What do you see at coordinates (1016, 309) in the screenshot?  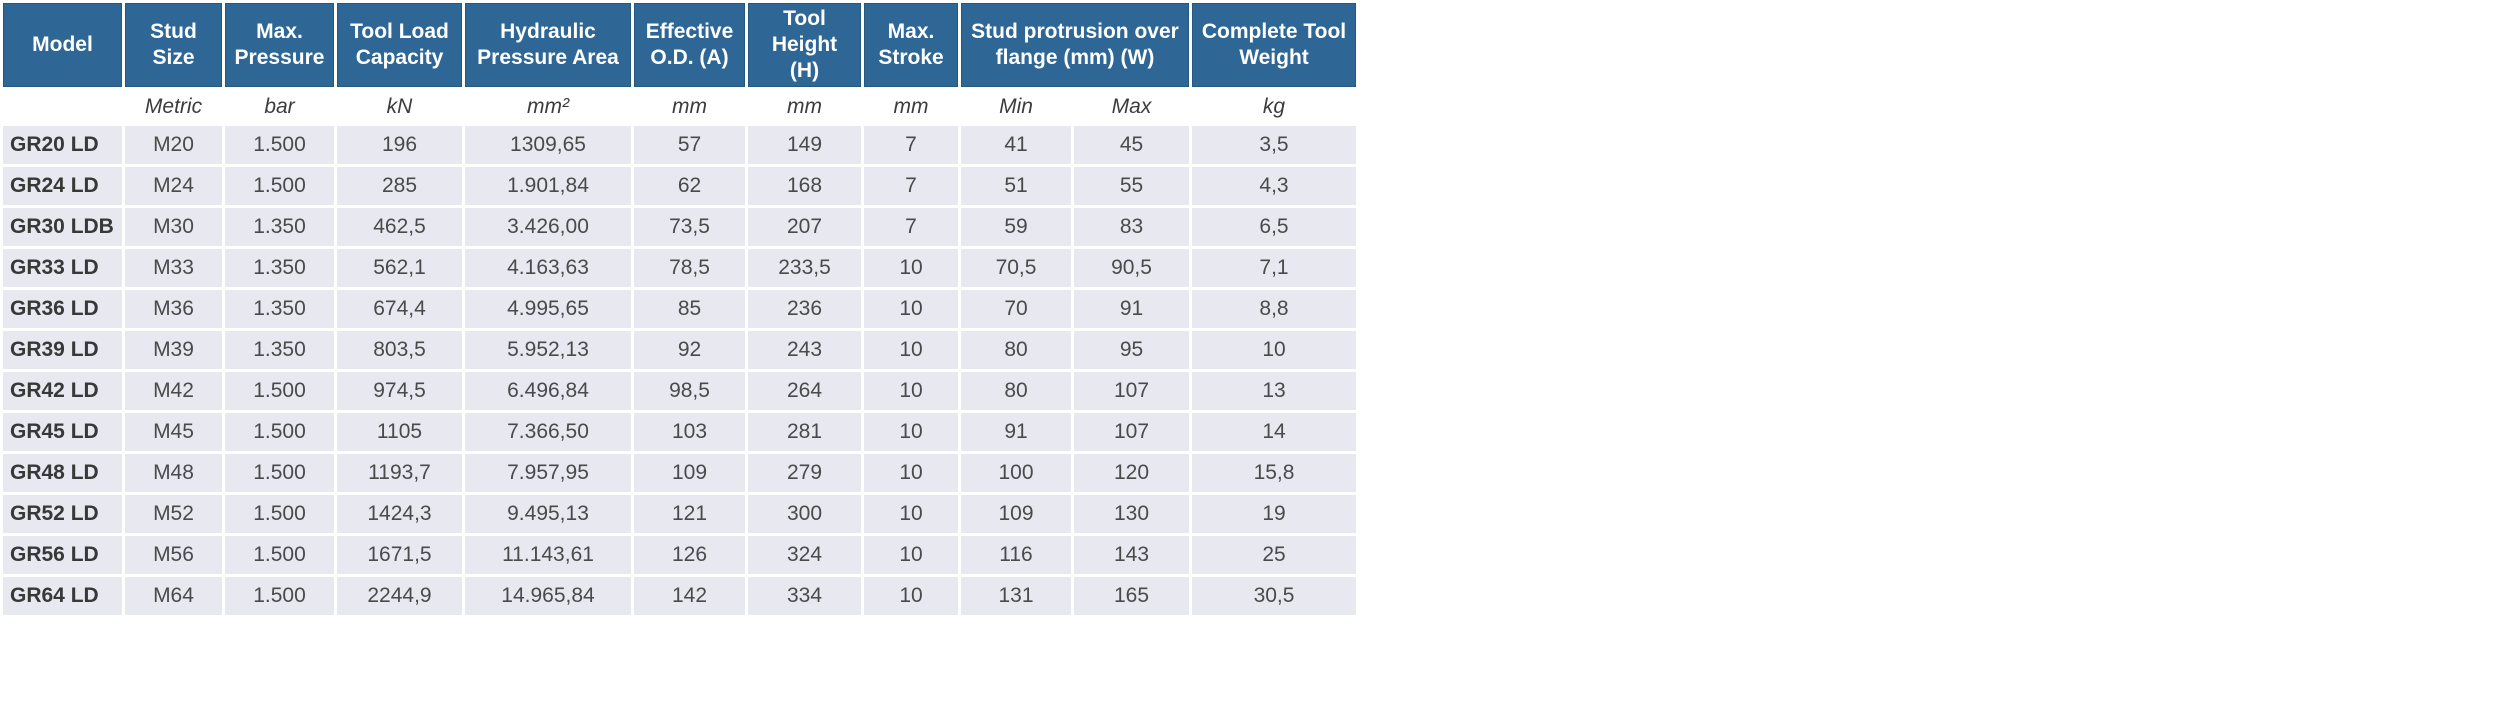 I see `value-cell: 70` at bounding box center [1016, 309].